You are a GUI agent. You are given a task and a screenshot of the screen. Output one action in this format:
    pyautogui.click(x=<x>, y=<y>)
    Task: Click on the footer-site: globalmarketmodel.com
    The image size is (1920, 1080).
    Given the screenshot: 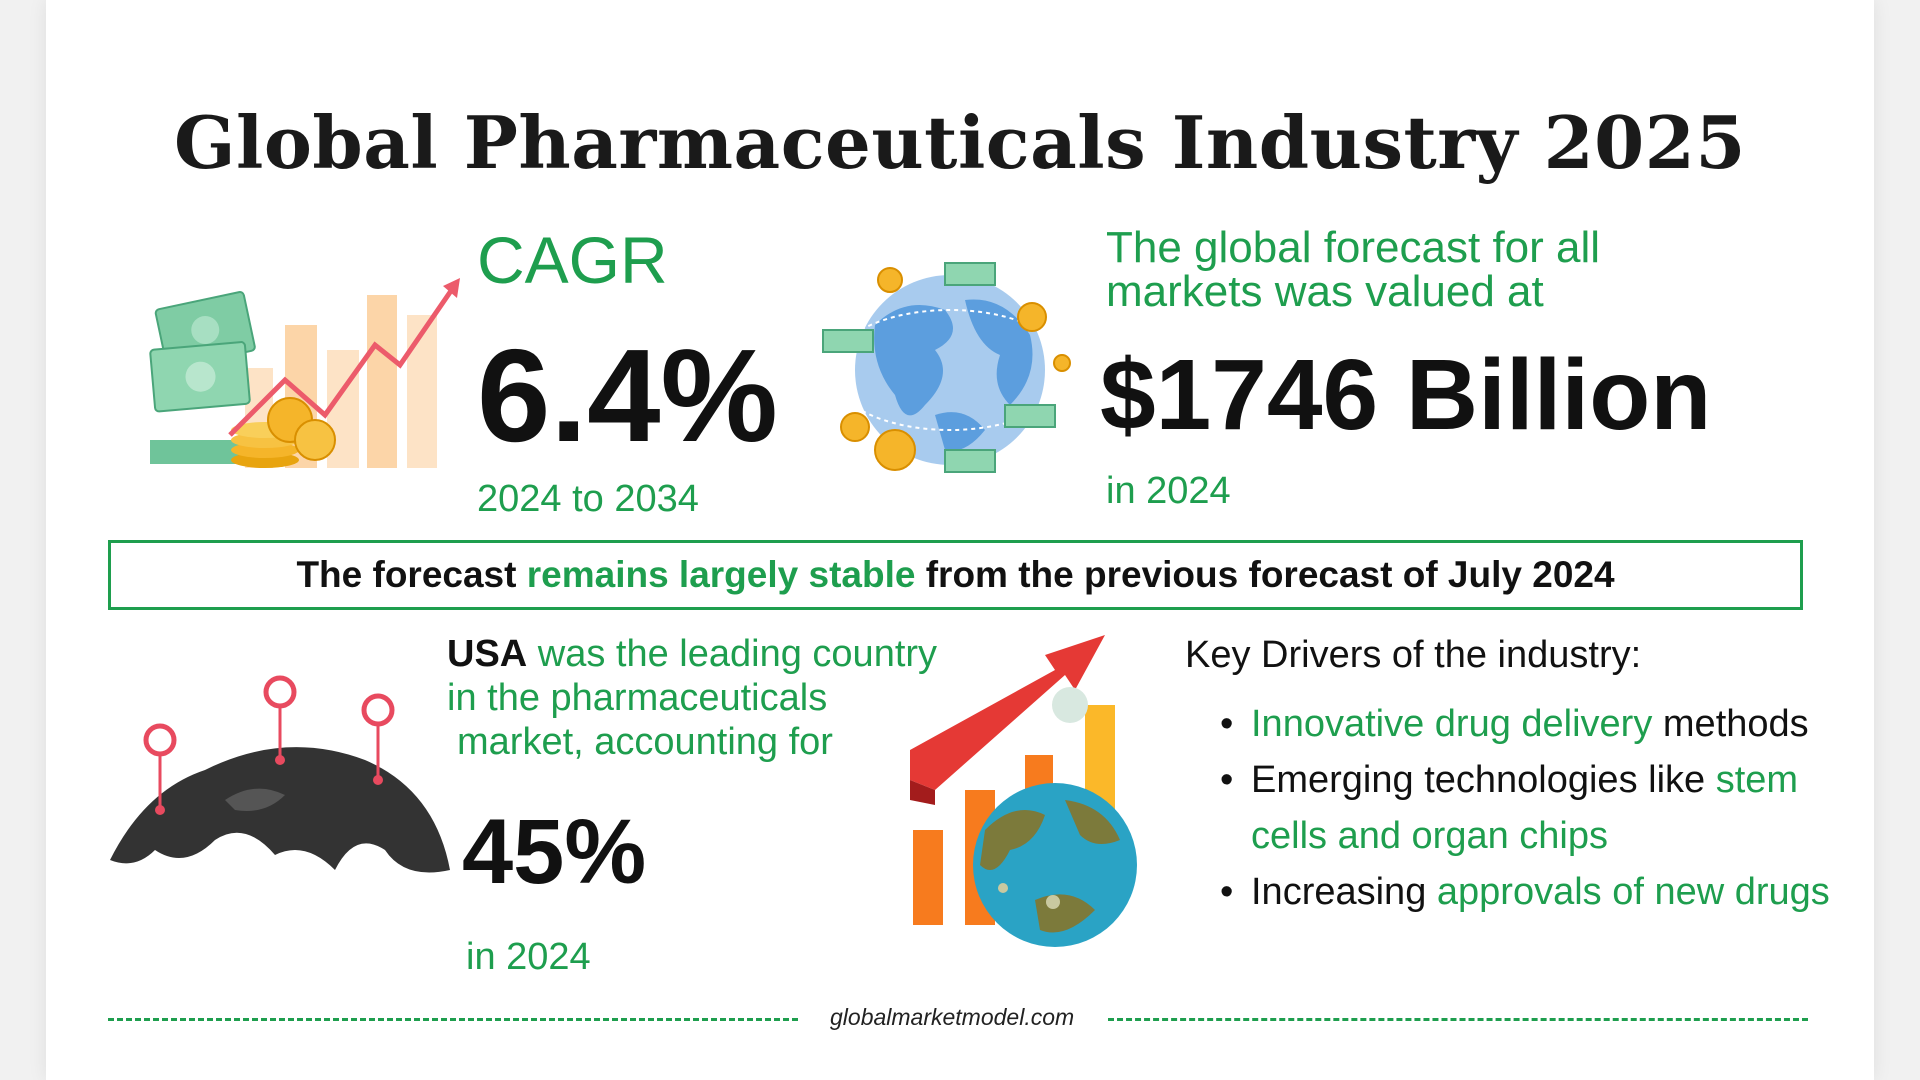 What is the action you would take?
    pyautogui.click(x=952, y=1017)
    